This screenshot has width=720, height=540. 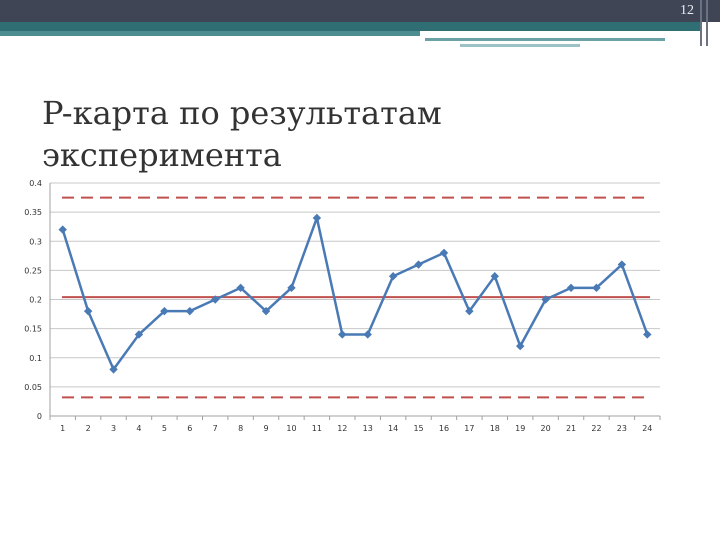 I want to click on x-tick-label: 17, so click(x=469, y=428).